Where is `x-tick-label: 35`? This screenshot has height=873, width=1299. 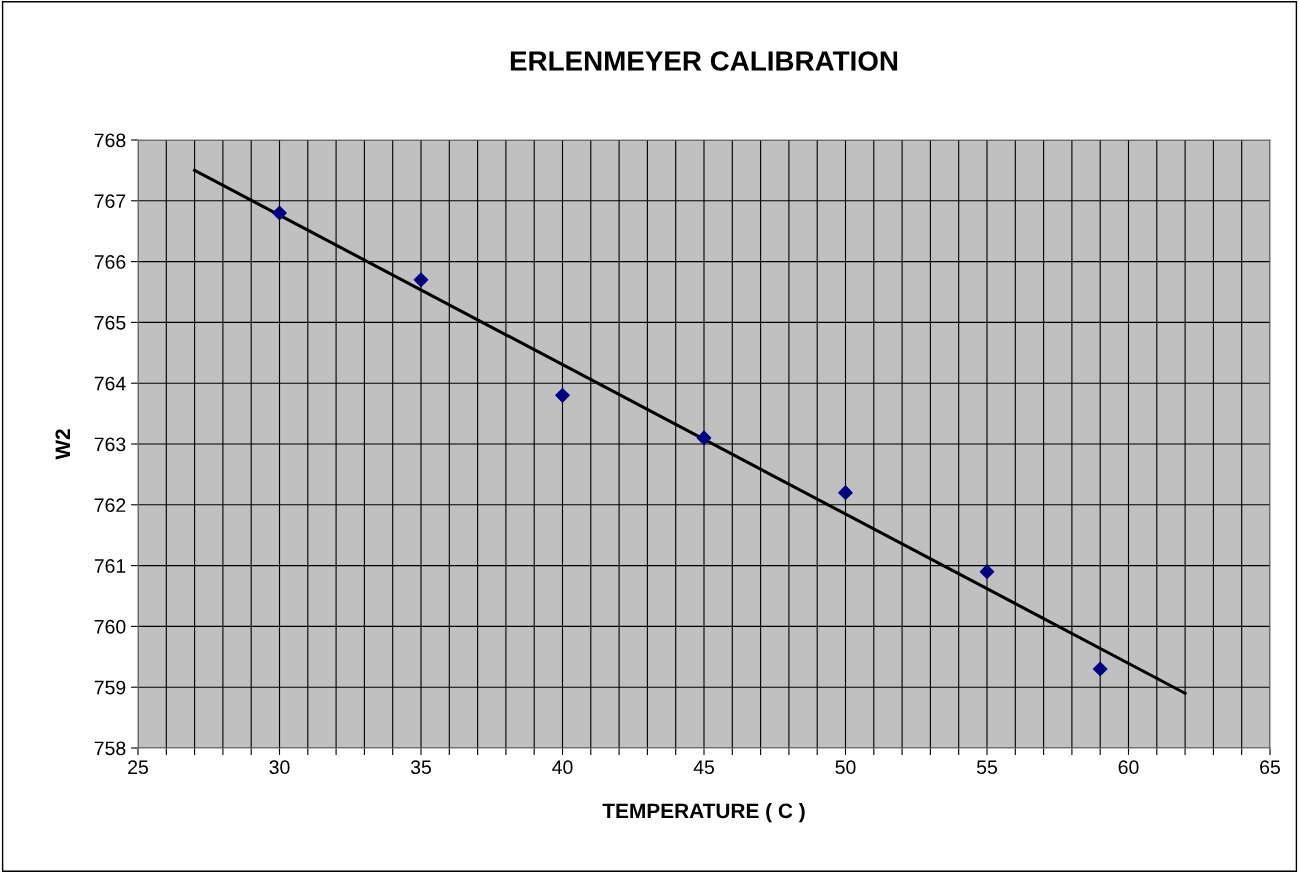 x-tick-label: 35 is located at coordinates (420, 767).